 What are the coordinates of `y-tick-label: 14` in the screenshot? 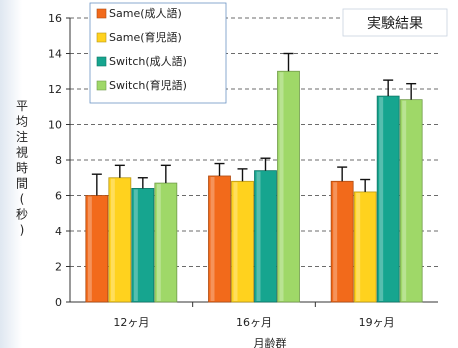 It's located at (55, 54).